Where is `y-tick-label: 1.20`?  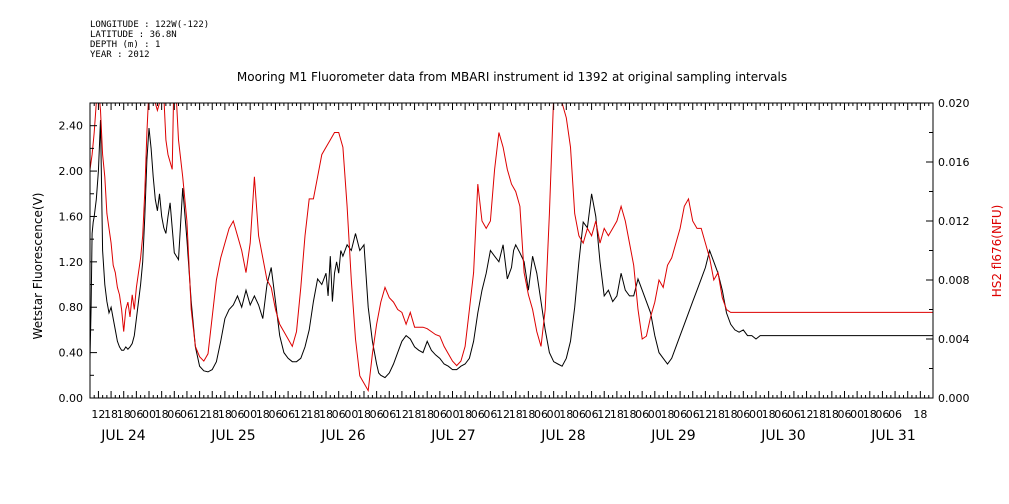 y-tick-label: 1.20 is located at coordinates (71, 262).